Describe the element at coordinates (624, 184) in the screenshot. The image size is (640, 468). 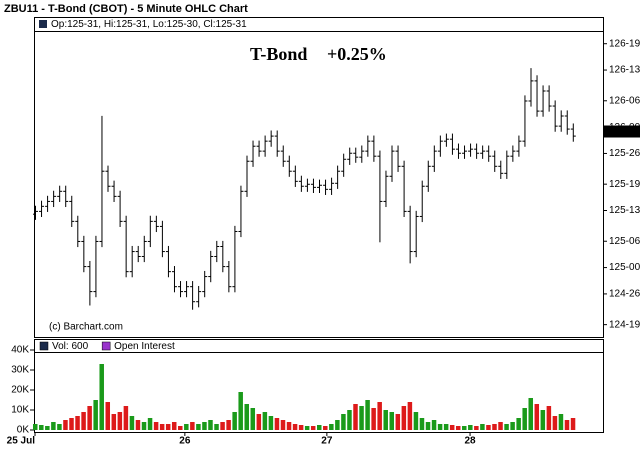
I see `y-tick-label: 125-19` at that location.